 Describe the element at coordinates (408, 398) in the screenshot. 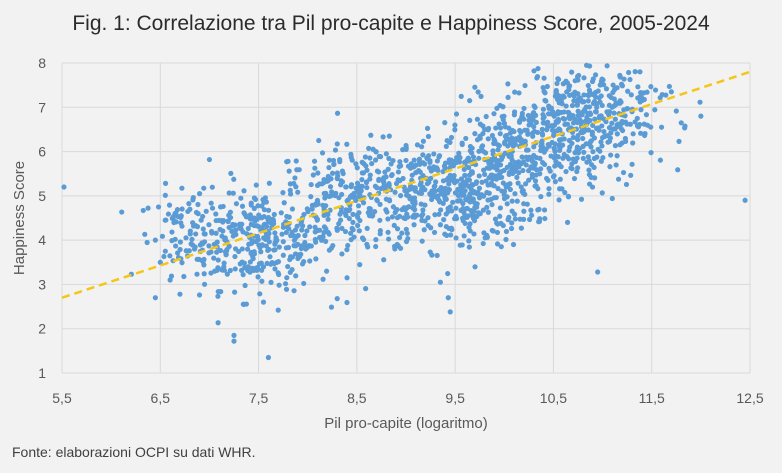

I see `x-axis-ticks: 5,5 6,5 7,5 8,5 9,5 10,5 11,5 12,5` at that location.